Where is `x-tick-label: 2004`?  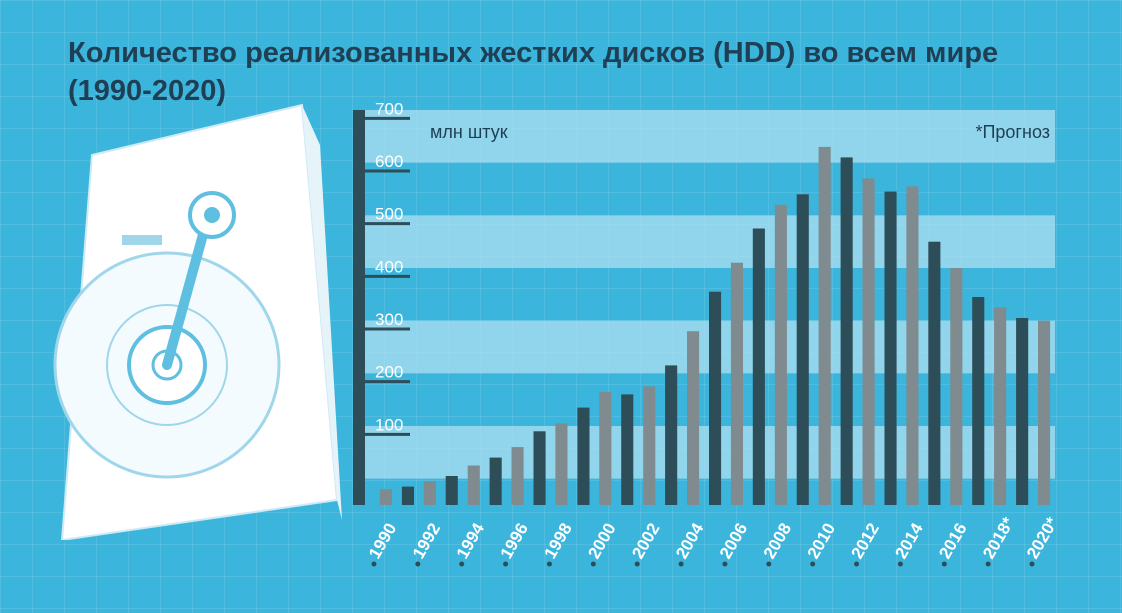
x-tick-label: 2004 is located at coordinates (690, 540).